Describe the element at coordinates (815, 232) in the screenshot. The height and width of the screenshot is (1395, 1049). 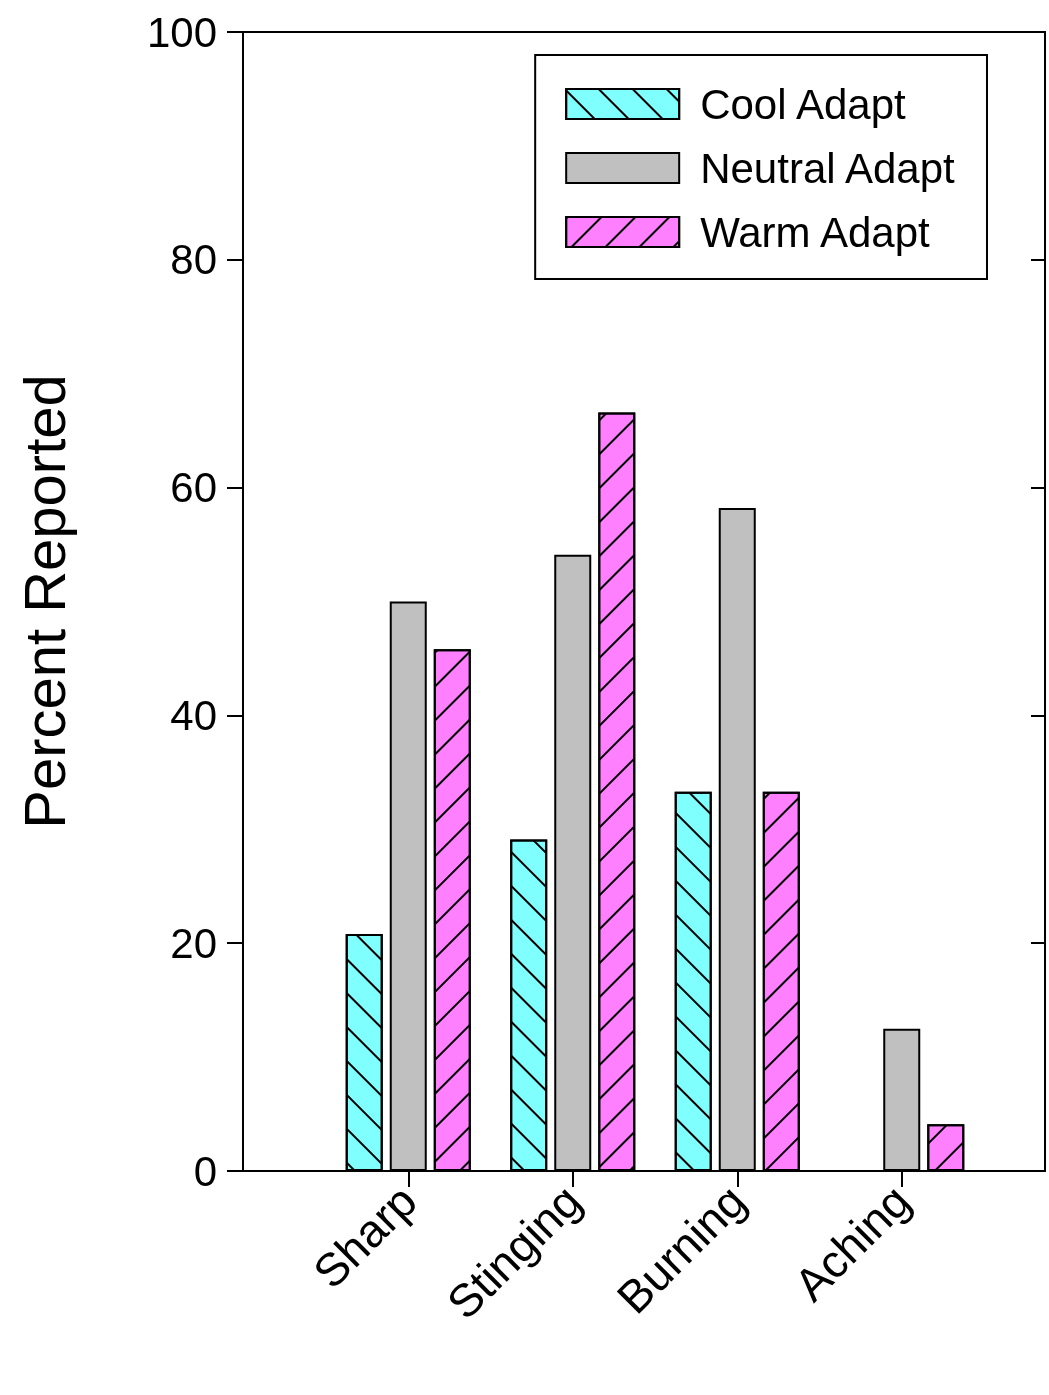
I see `legend-label: Warm Adapt` at that location.